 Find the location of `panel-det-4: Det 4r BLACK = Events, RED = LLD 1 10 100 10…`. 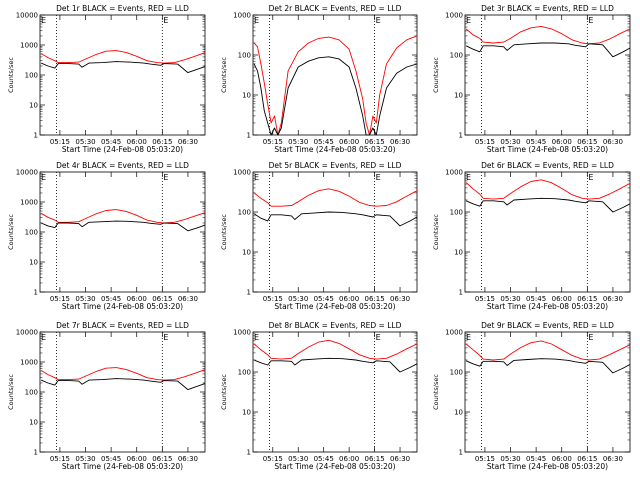

panel-det-4: Det 4r BLACK = Events, RED = LLD 1 10 100 10… is located at coordinates (106, 236).